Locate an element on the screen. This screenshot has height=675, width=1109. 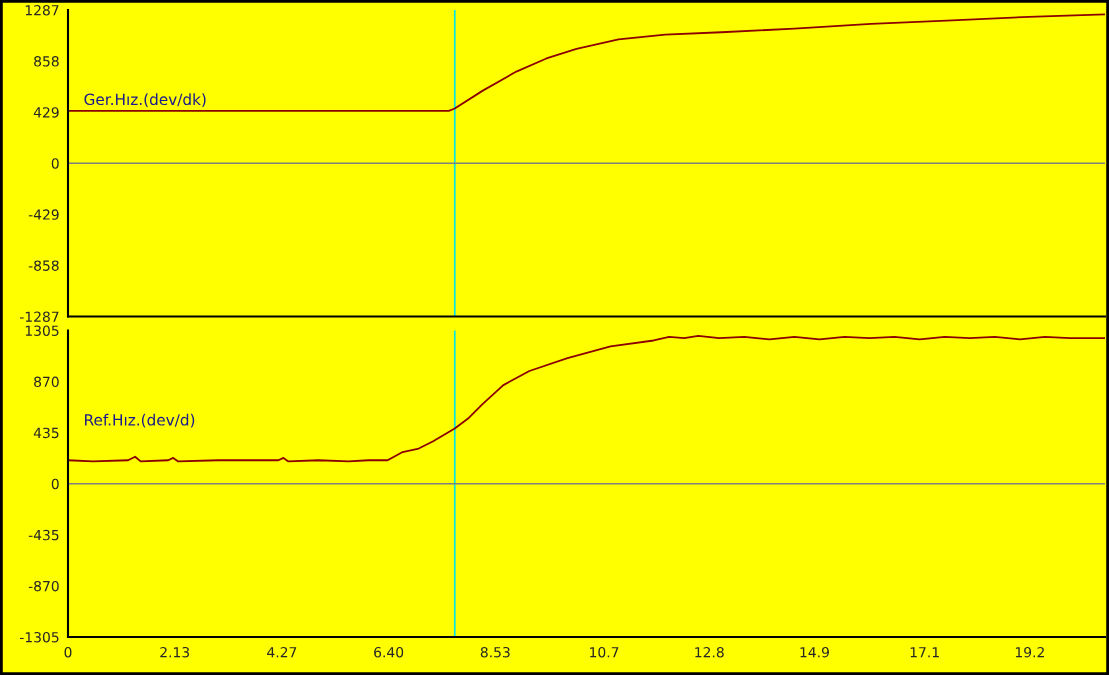
x-tick-label: 6.40 is located at coordinates (389, 652).